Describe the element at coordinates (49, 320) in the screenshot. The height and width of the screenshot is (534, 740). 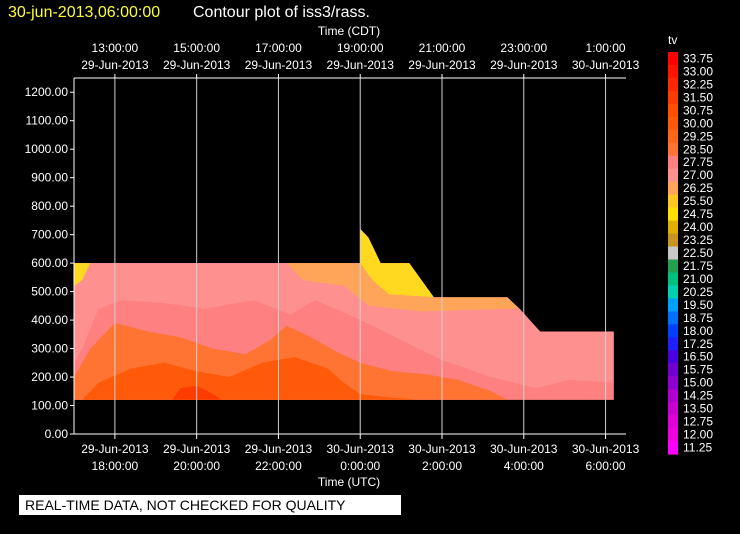
I see `y-tick-label: 400.00` at that location.